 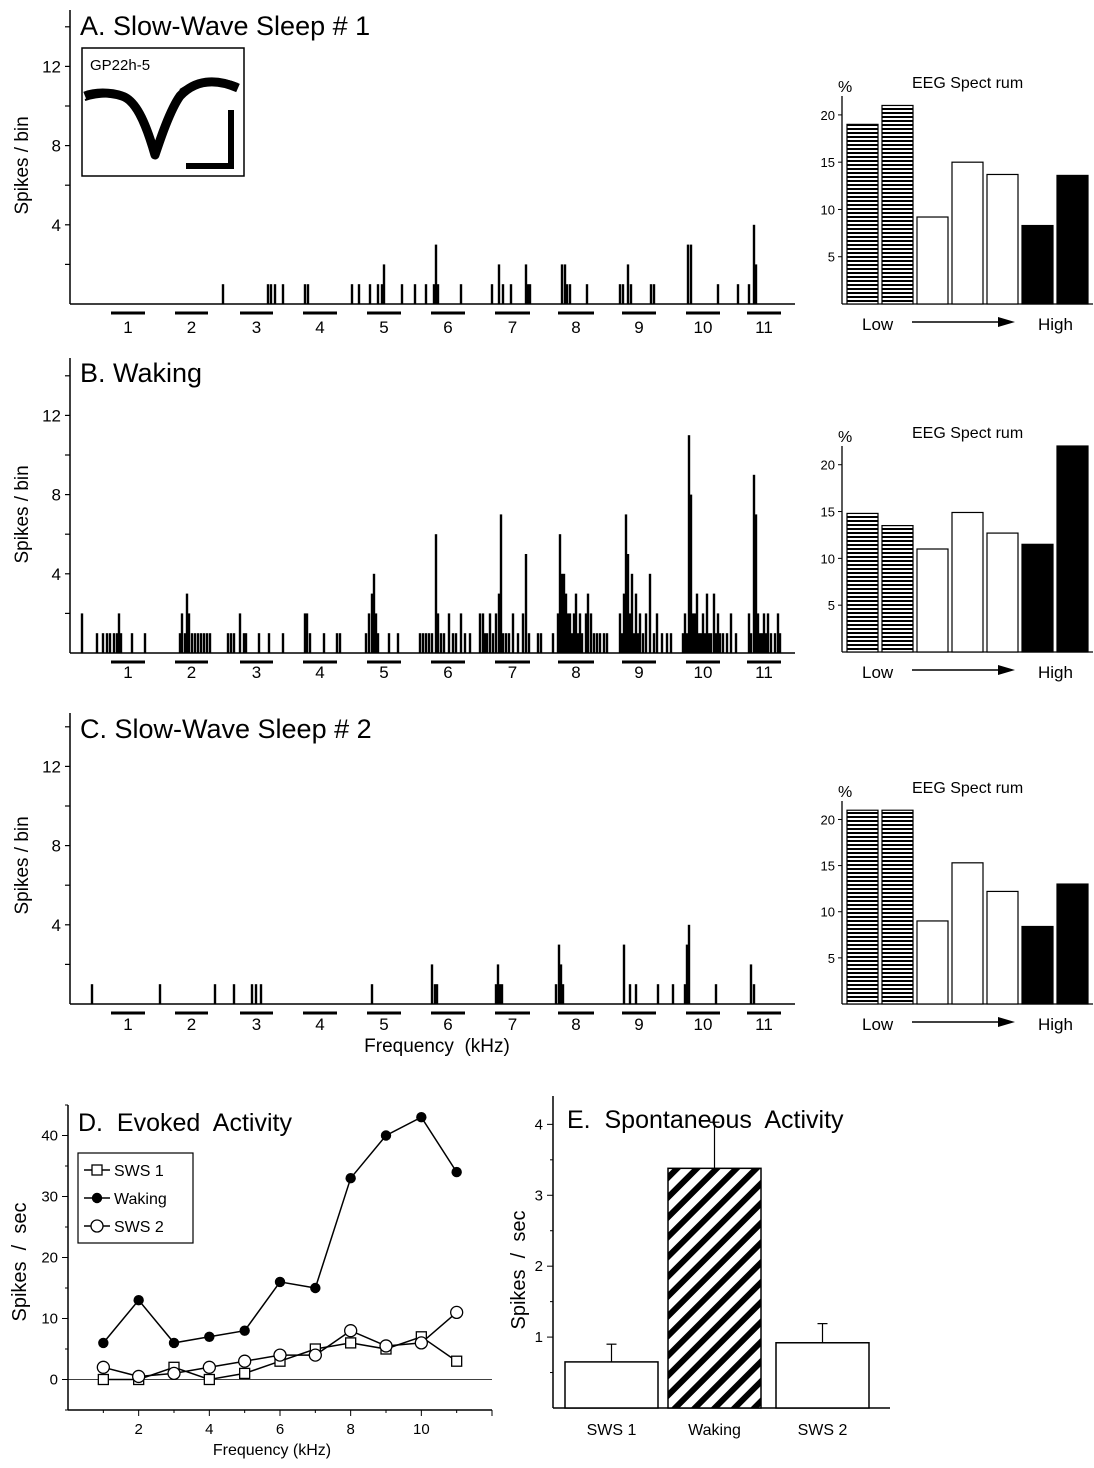 I want to click on y-axis-label: Spikes / bin, so click(x=22, y=514).